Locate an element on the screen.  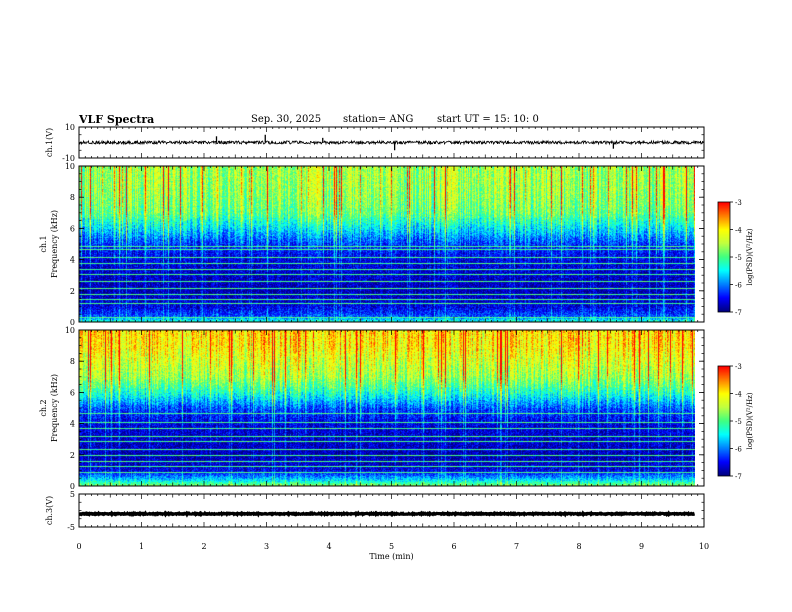
ch1-colorbar is located at coordinates (724, 257).